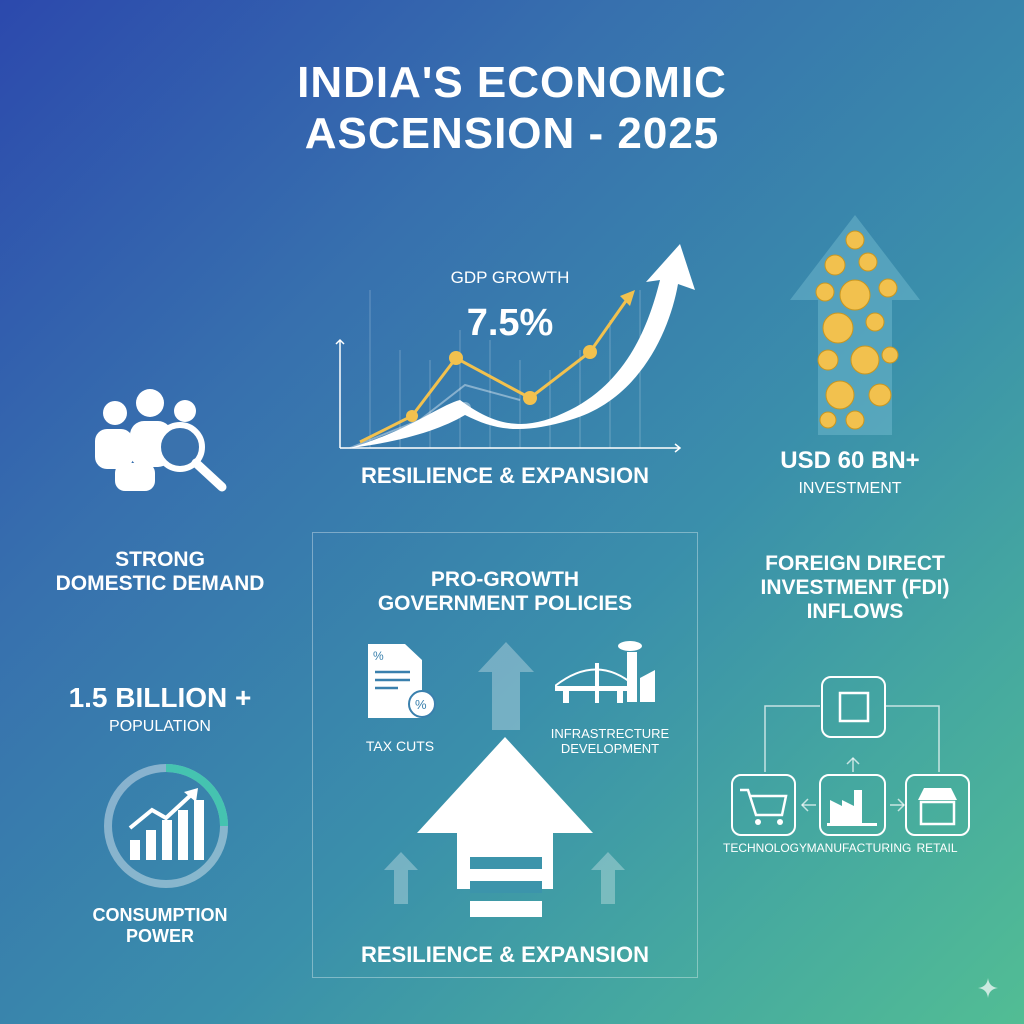 This screenshot has width=1024, height=1024. Describe the element at coordinates (160, 697) in the screenshot. I see `population-value: 1.5 BILLION +` at that location.